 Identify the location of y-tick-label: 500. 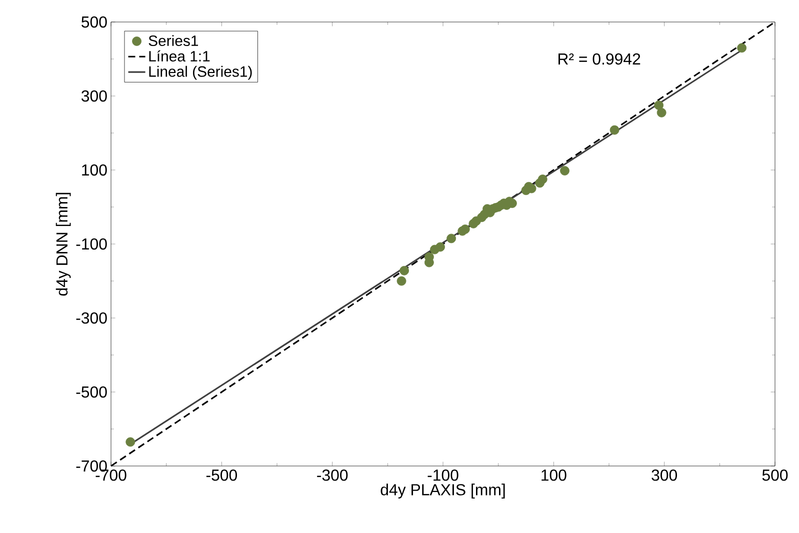
(94, 22).